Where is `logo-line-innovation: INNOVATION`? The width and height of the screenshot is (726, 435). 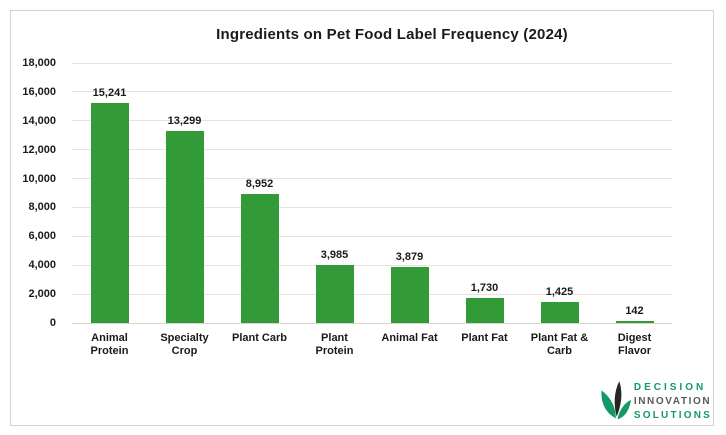 logo-line-innovation: INNOVATION is located at coordinates (672, 401).